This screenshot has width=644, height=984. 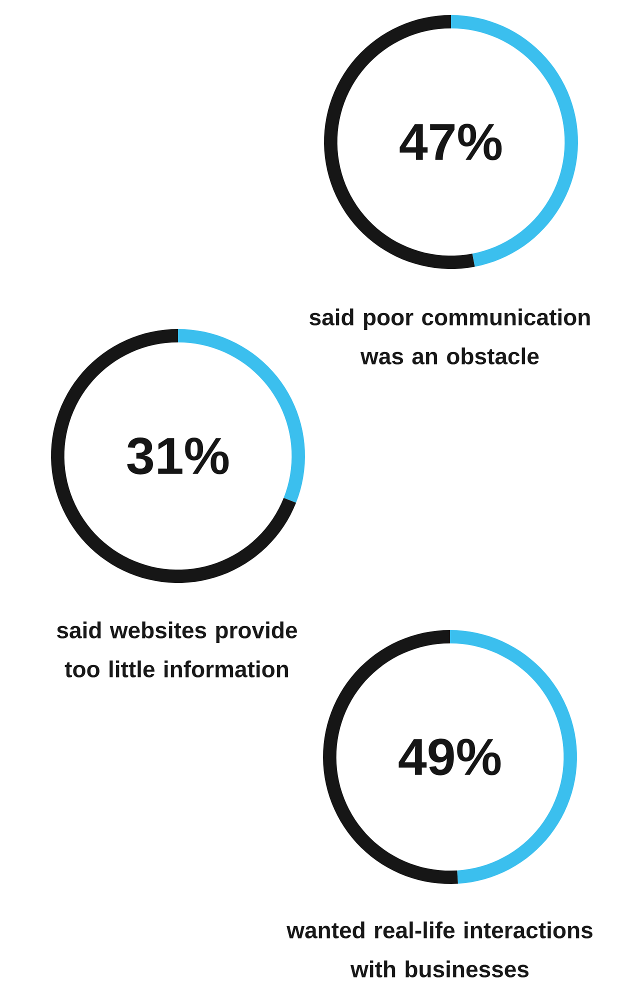 What do you see at coordinates (450, 336) in the screenshot?
I see `text: said poor communication was an obstacle` at bounding box center [450, 336].